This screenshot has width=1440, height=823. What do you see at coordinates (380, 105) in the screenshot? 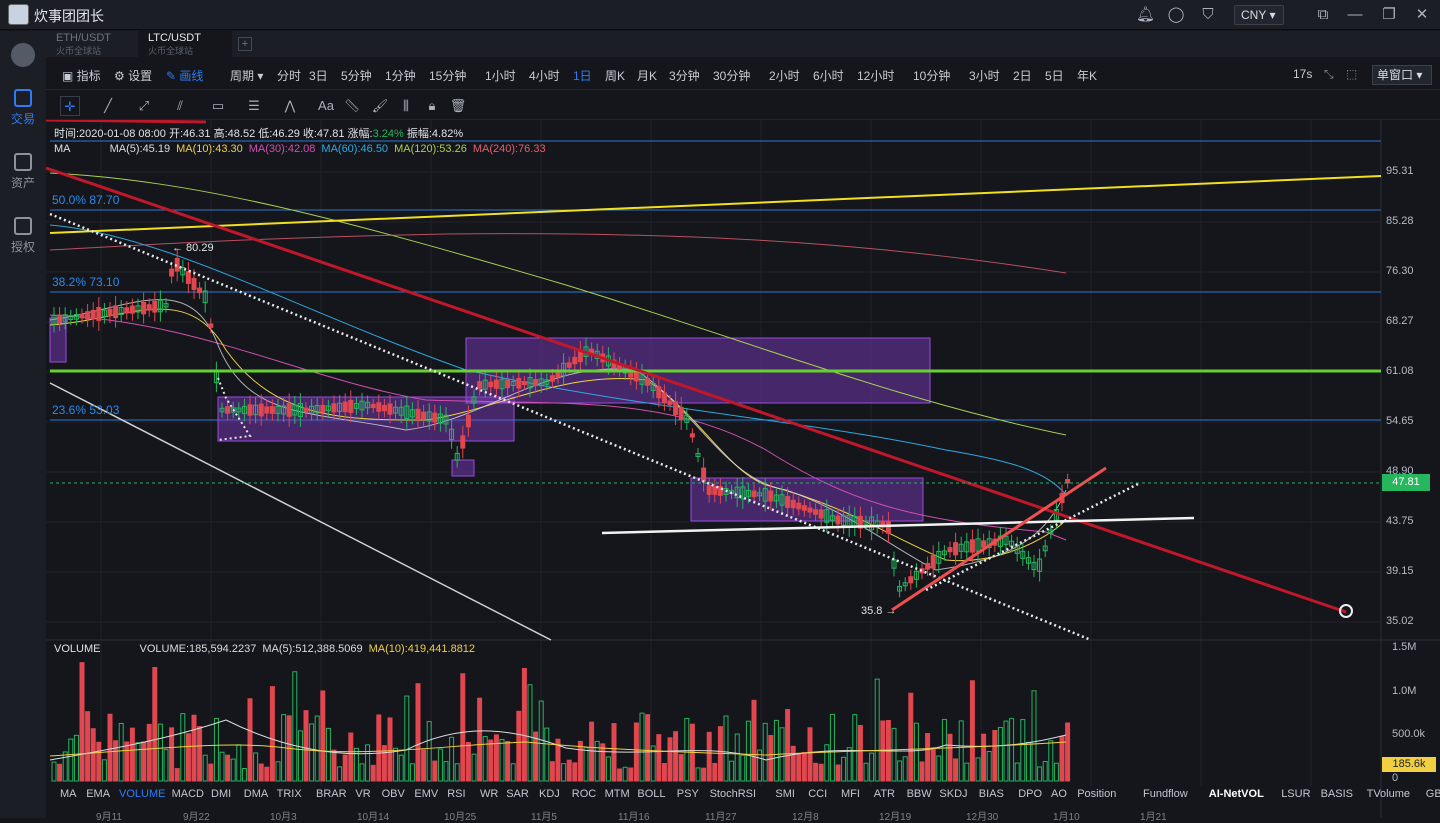
I see `brush-tool-icon: 🖌︎` at bounding box center [380, 105].